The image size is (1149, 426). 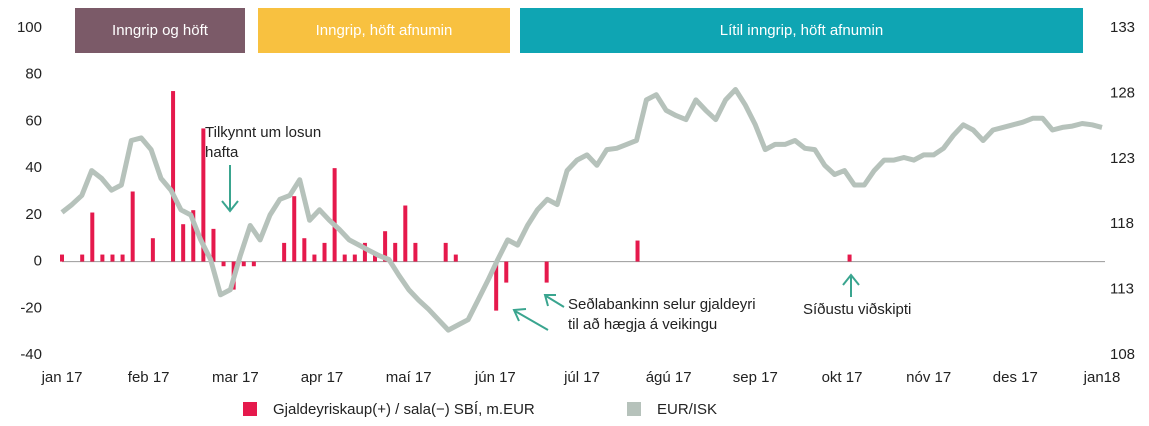 I want to click on legend-label: EUR/ISK, so click(x=687, y=409).